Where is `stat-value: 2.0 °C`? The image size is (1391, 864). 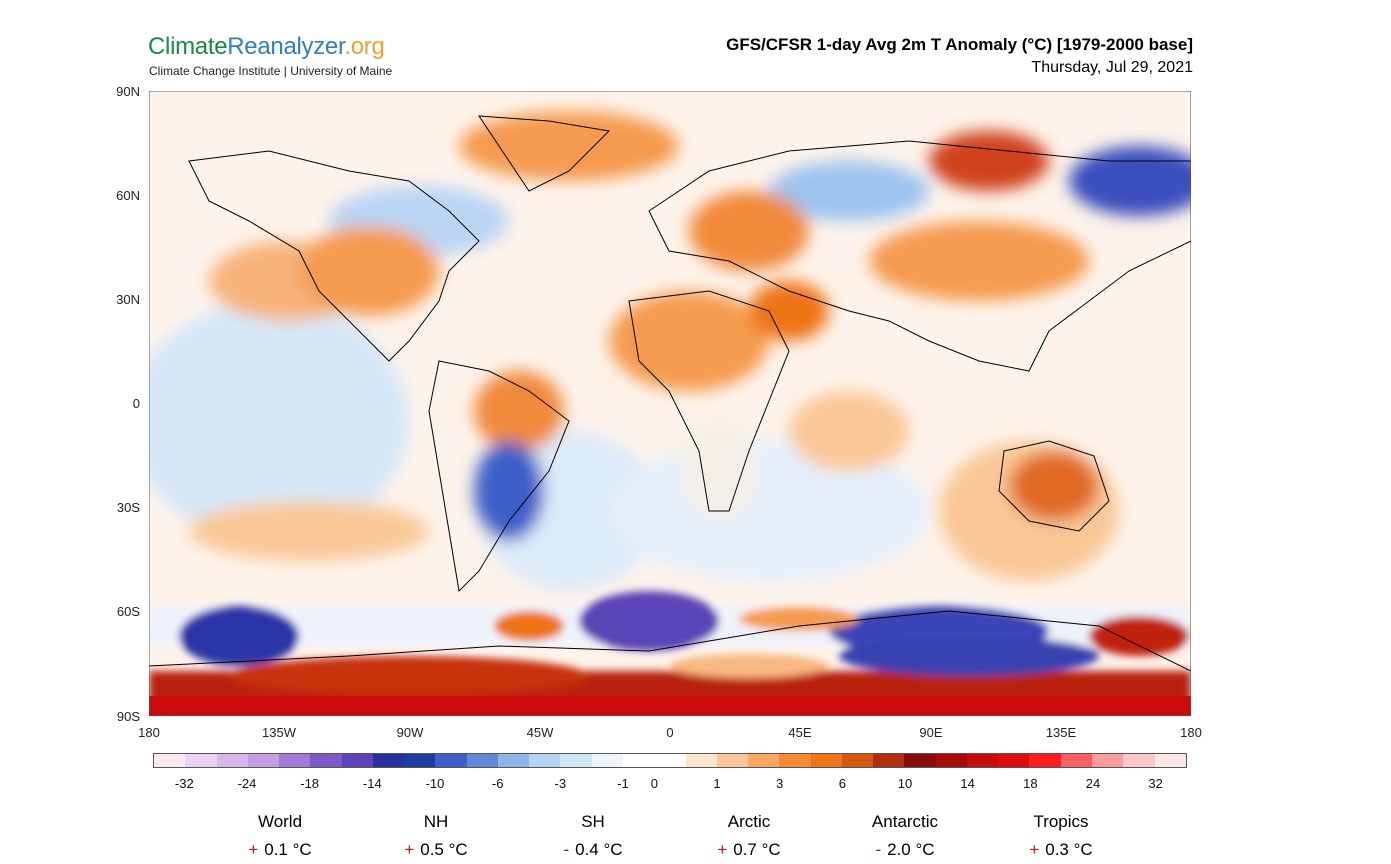
stat-value: 2.0 °C is located at coordinates (911, 849).